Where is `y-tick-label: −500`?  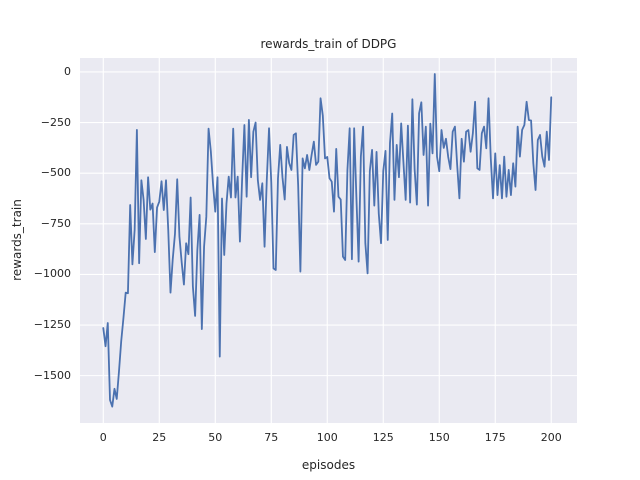 y-tick-label: −500 is located at coordinates (55, 173).